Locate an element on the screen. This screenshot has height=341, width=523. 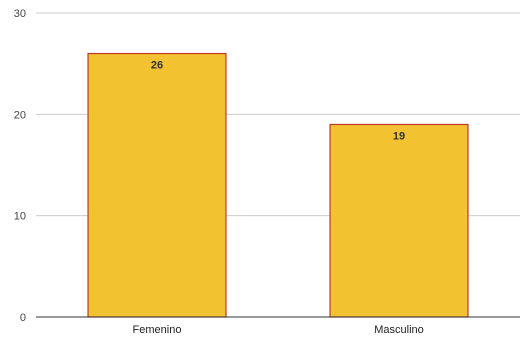
y-tick-label: 0 is located at coordinates (23, 318).